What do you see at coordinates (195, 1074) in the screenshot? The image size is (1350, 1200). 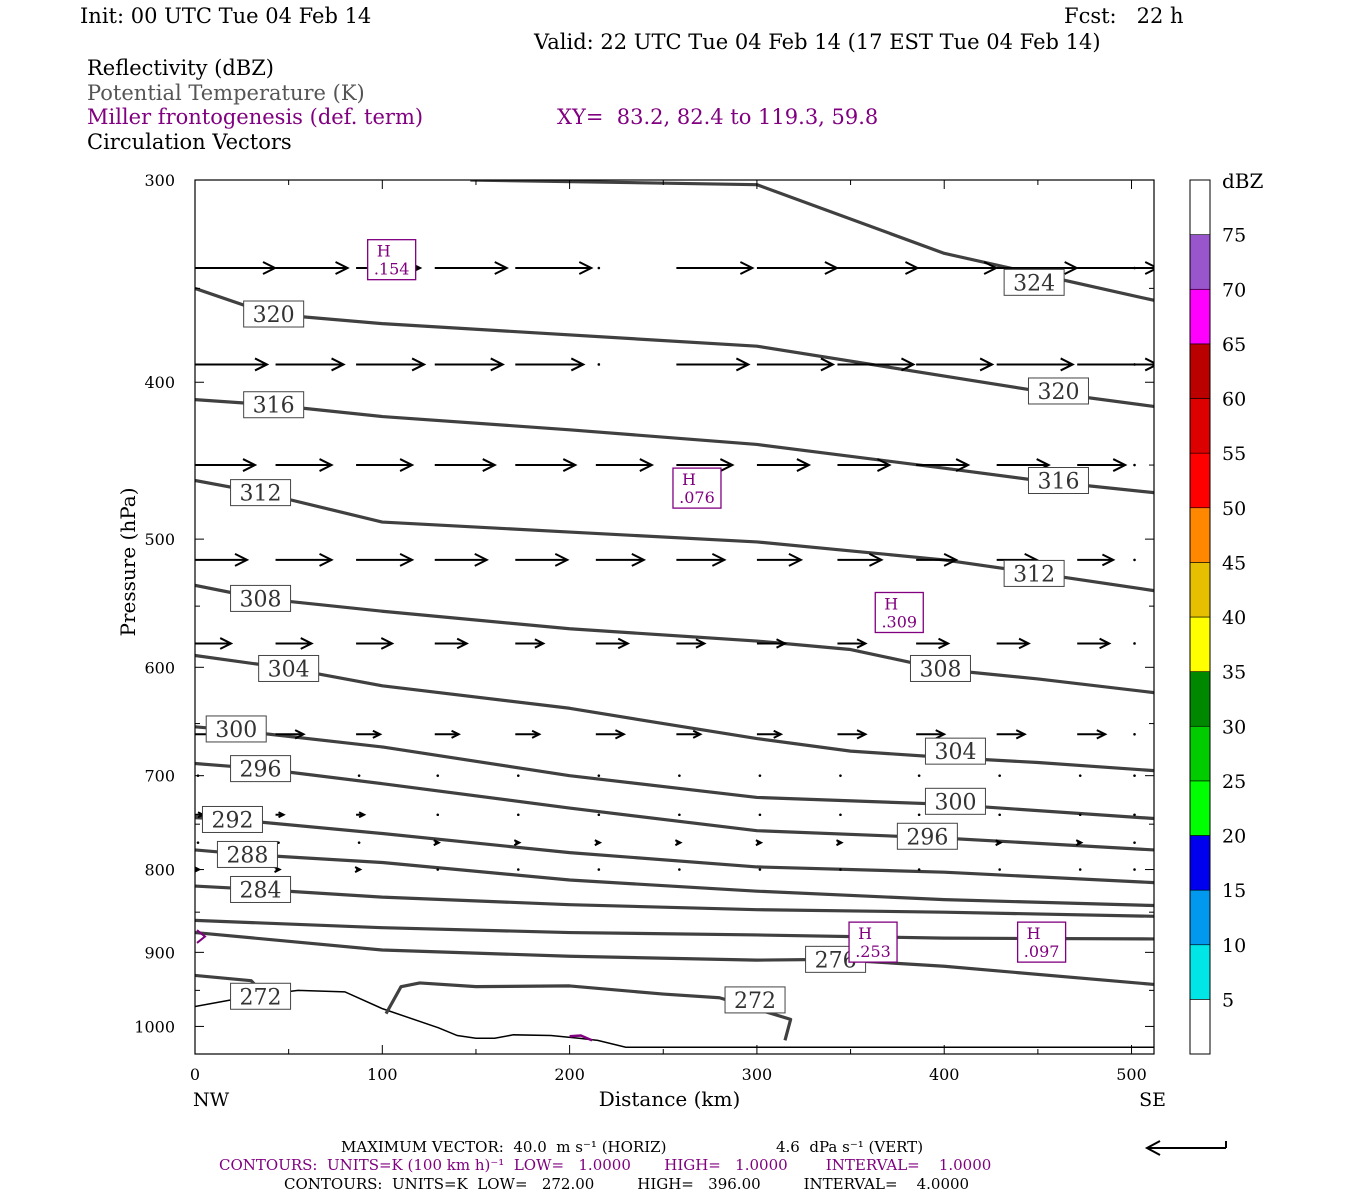 I see `x-tick-label: 0` at bounding box center [195, 1074].